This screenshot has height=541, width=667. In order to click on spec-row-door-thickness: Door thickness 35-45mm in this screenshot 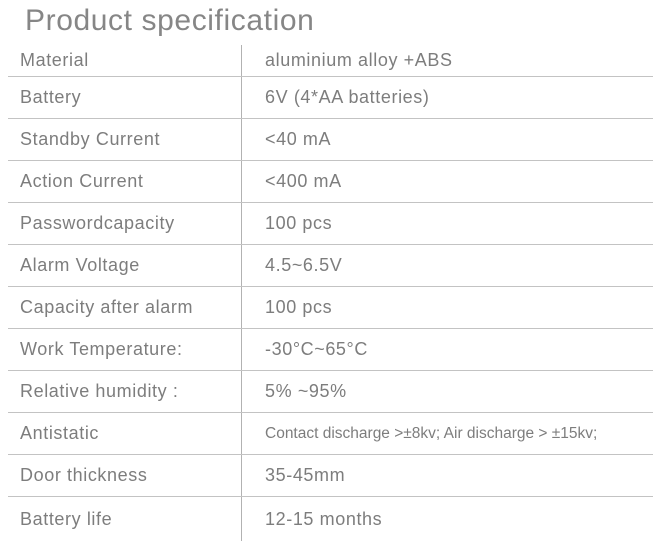, I will do `click(330, 476)`.